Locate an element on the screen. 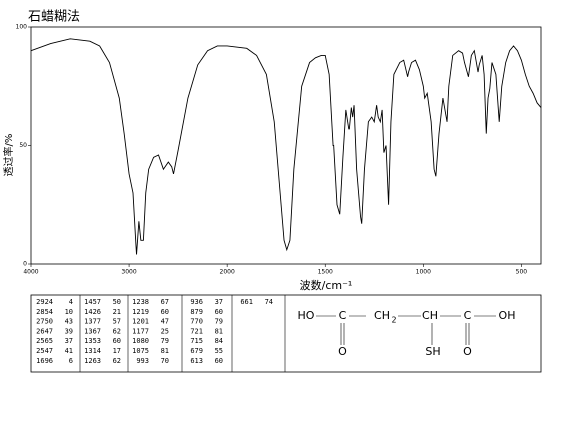 This screenshot has width=570, height=422. peak-transmittance: 43 is located at coordinates (69, 322).